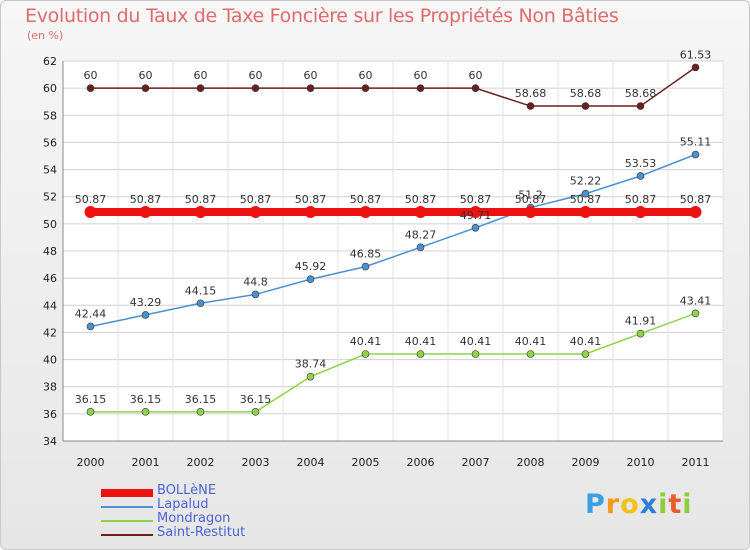 The height and width of the screenshot is (550, 750). I want to click on x-tick-label: 2005, so click(366, 462).